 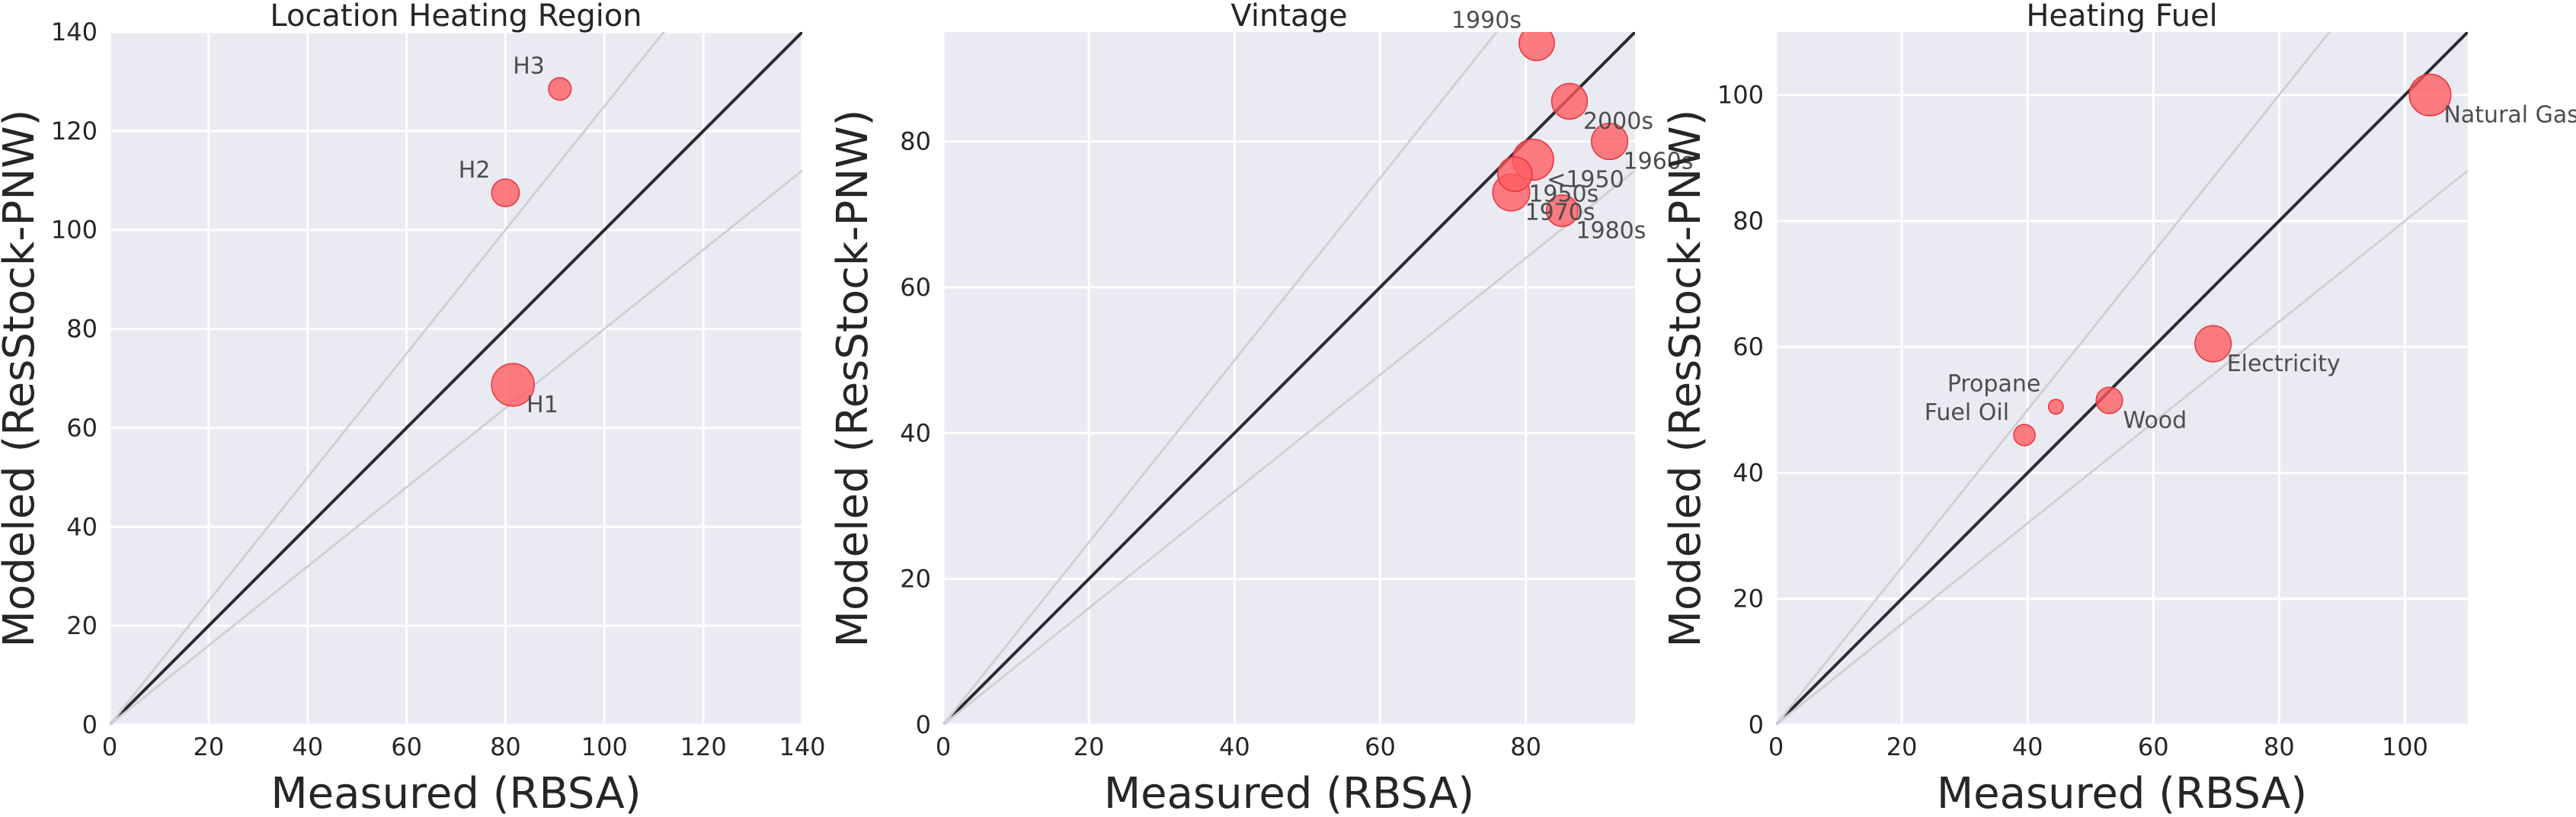 I want to click on chart-title: Heating Fuel, so click(x=2121, y=17).